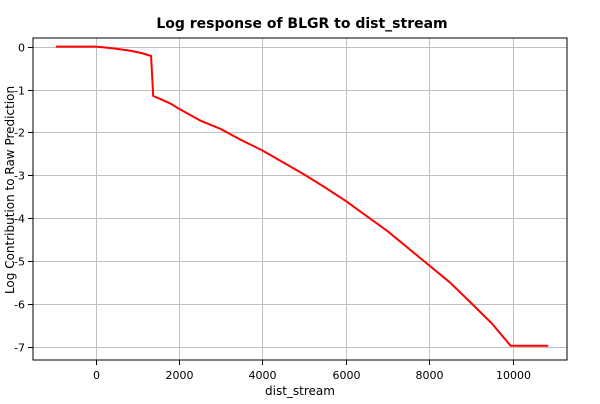 The height and width of the screenshot is (404, 600). Describe the element at coordinates (513, 375) in the screenshot. I see `x-tick-label: 10000` at that location.